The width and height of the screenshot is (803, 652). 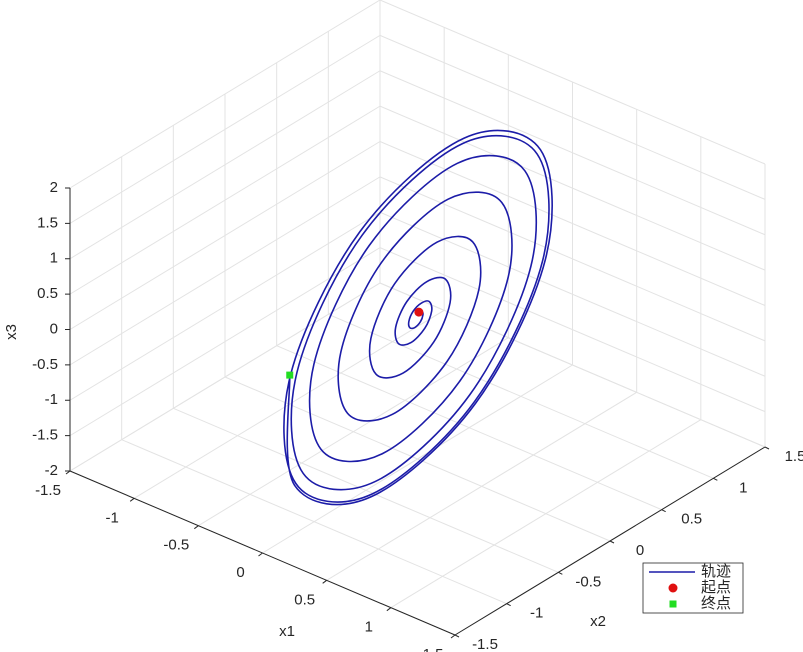 What do you see at coordinates (794, 456) in the screenshot?
I see `y-tick-label: 1.5` at bounding box center [794, 456].